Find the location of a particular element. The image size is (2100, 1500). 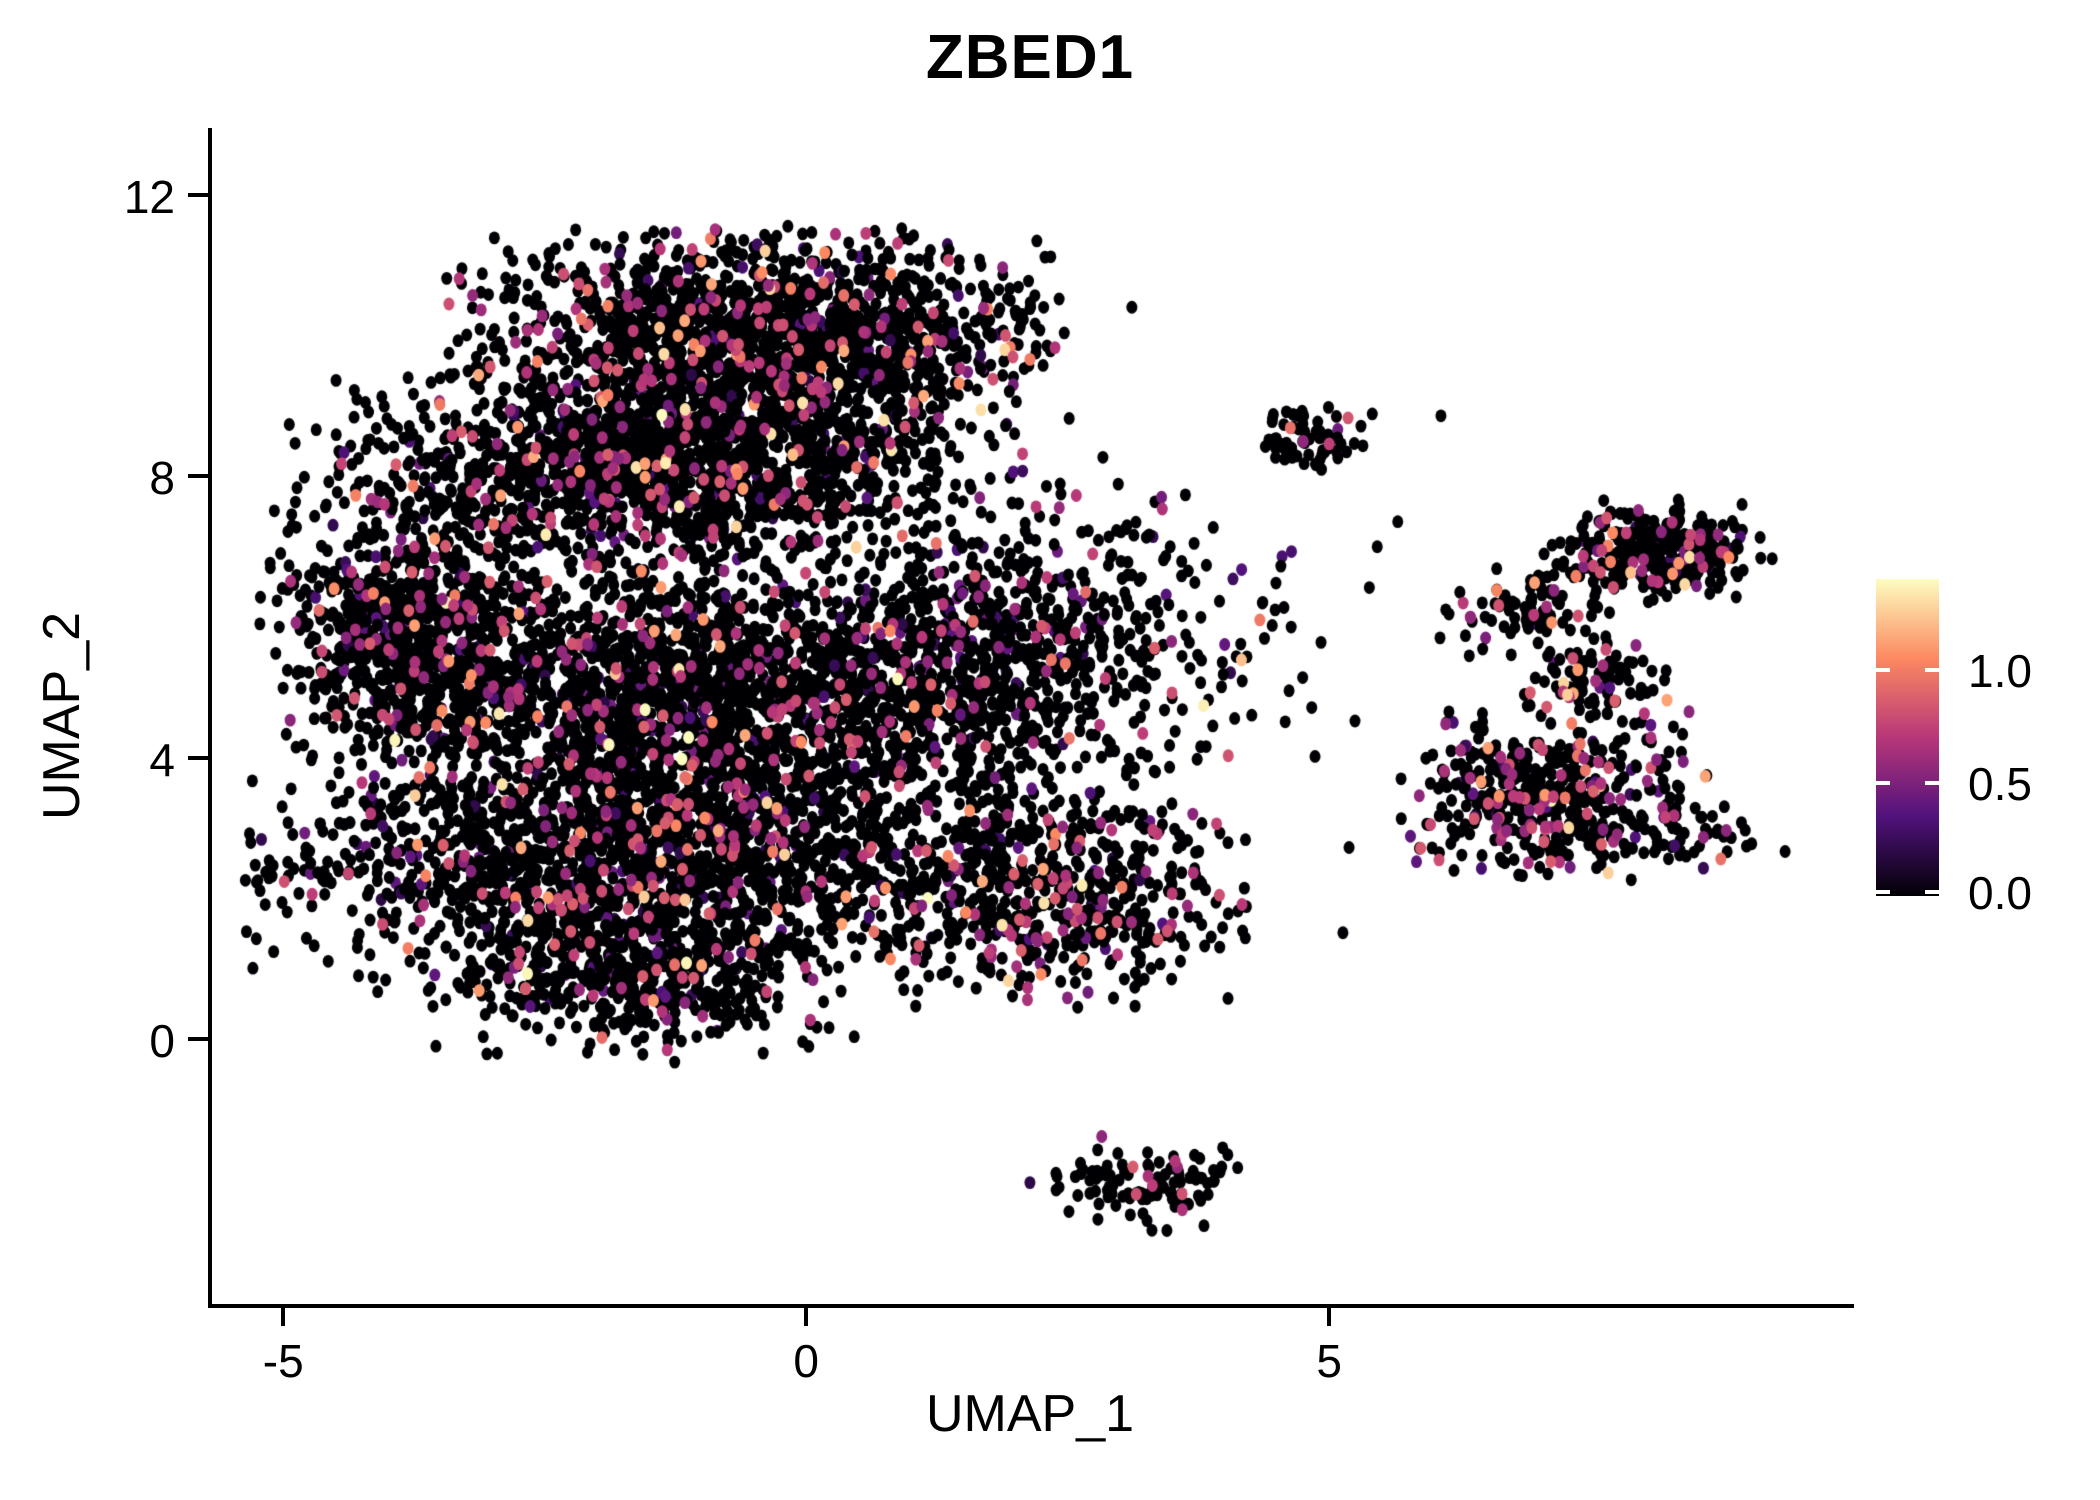

y-tick-label: 12 is located at coordinates (149, 196).